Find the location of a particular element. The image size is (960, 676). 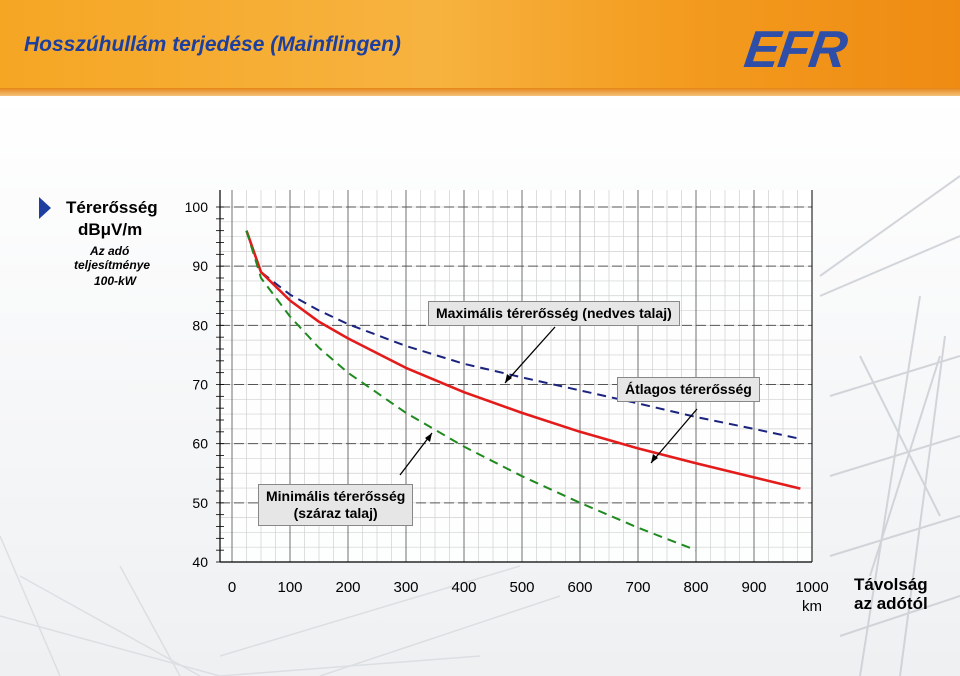

x-tick-label: 900 is located at coordinates (753, 587).